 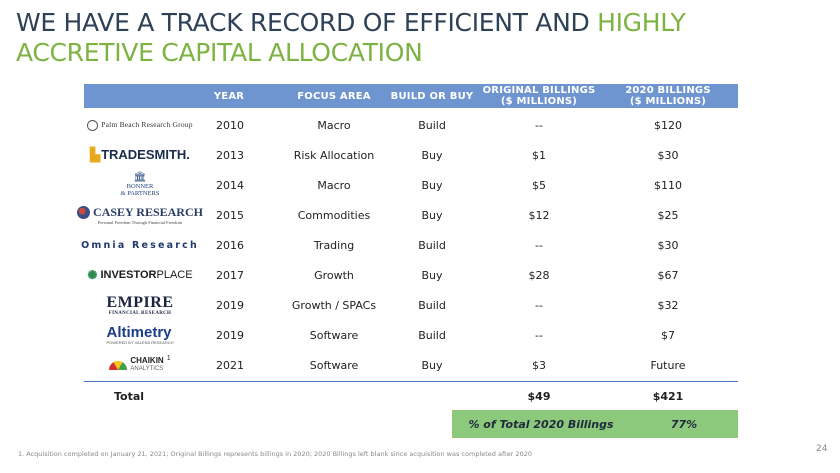 What do you see at coordinates (334, 96) in the screenshot?
I see `header-focus-area: FOCUS AREA` at bounding box center [334, 96].